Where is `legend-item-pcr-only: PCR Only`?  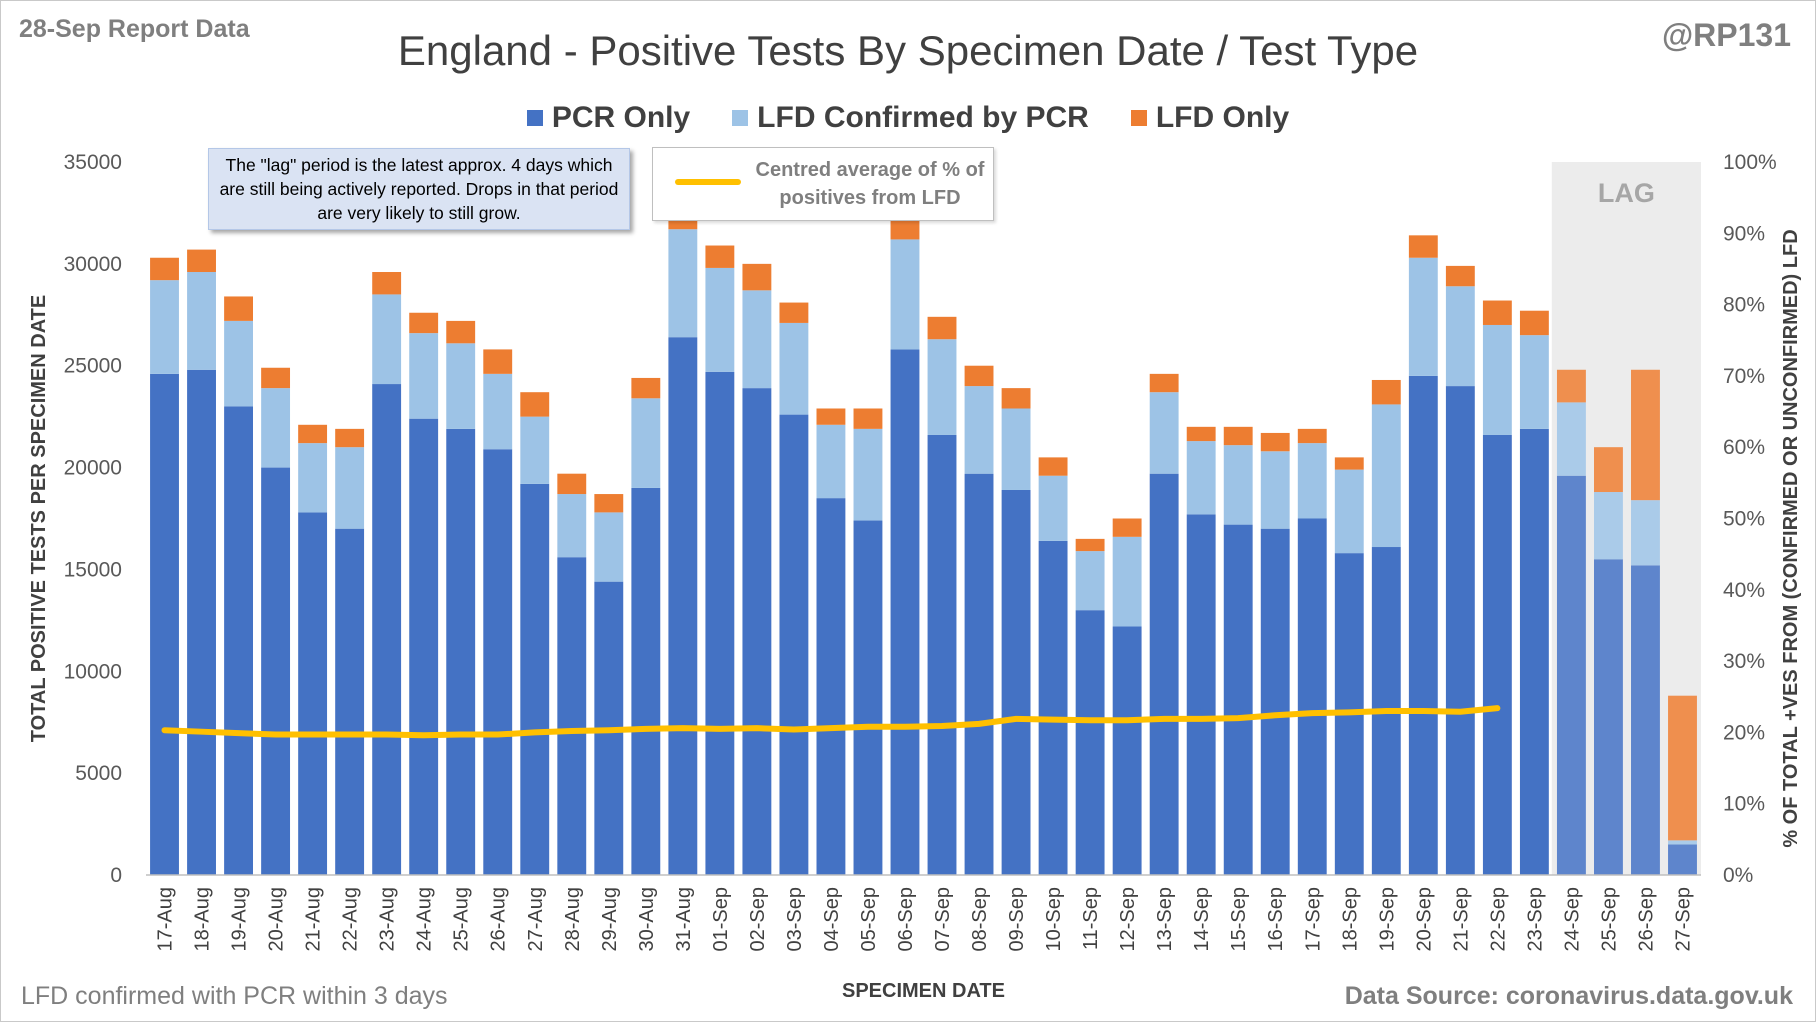 legend-item-pcr-only: PCR Only is located at coordinates (608, 118).